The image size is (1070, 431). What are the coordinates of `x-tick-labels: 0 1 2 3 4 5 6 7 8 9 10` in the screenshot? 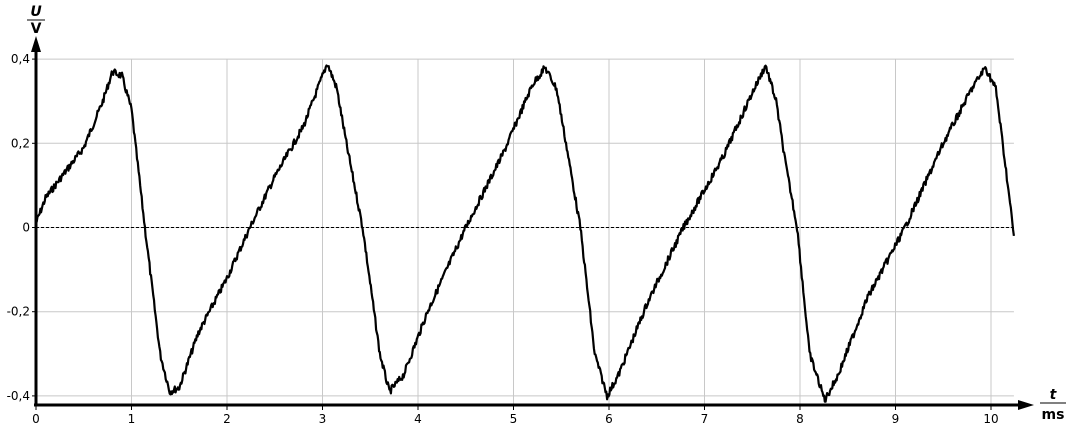 It's located at (515, 419).